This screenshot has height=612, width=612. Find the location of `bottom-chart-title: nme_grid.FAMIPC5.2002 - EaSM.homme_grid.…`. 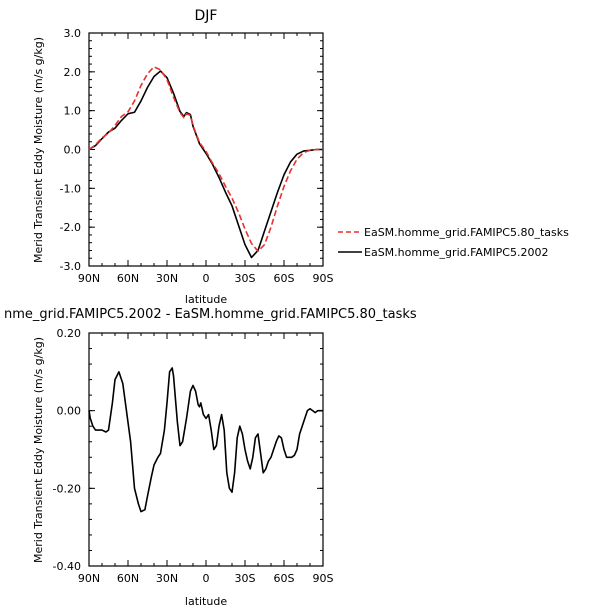

bottom-chart-title: nme_grid.FAMIPC5.2002 - EaSM.homme_grid.… is located at coordinates (210, 314).